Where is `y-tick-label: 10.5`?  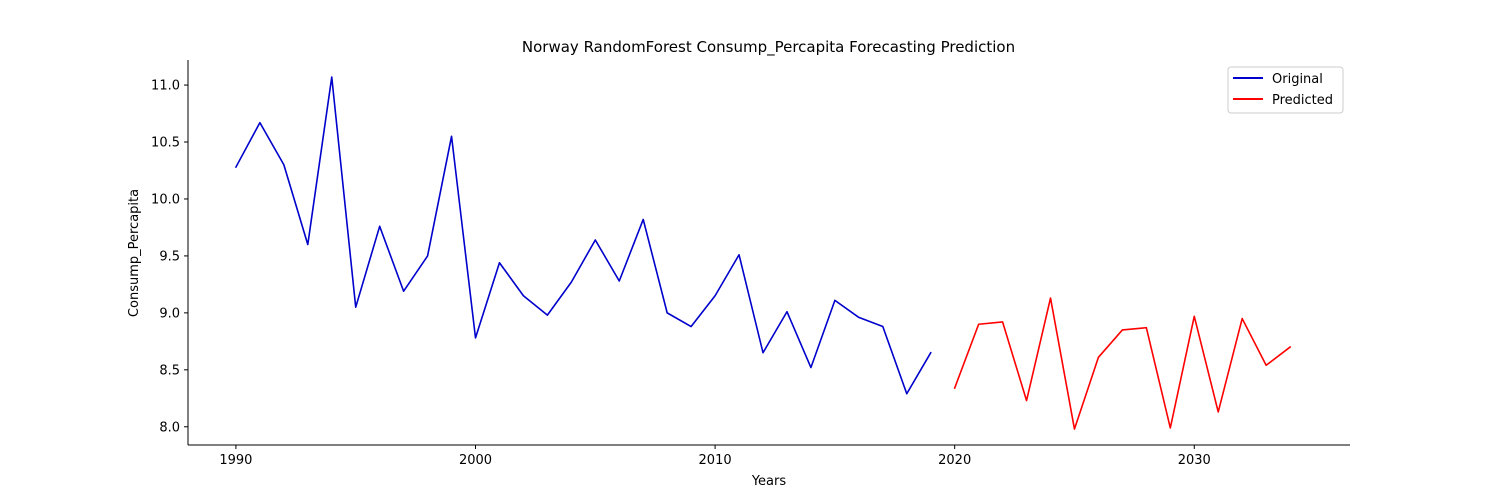
y-tick-label: 10.5 is located at coordinates (165, 143).